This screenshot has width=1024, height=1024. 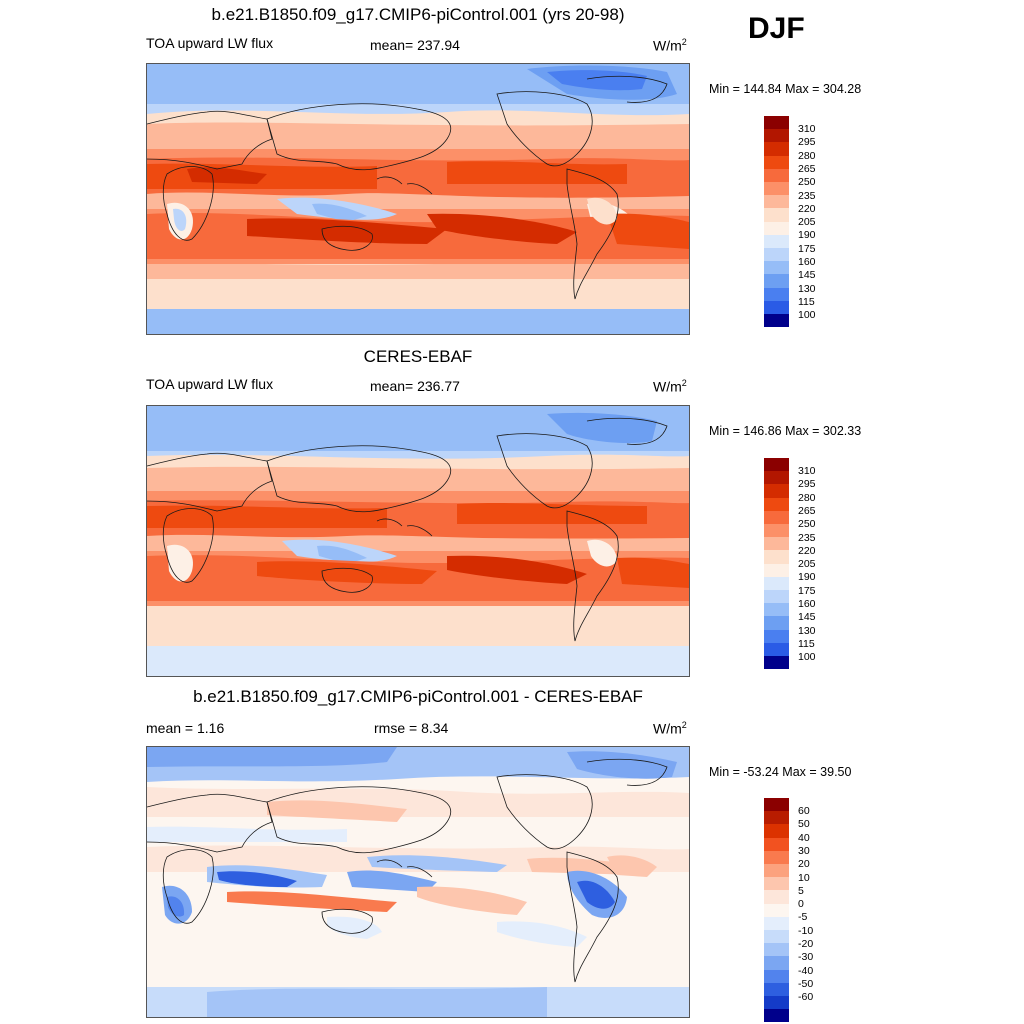 What do you see at coordinates (780, 772) in the screenshot?
I see `panel3-minmax: Min = -53.24 Max = 39.50` at bounding box center [780, 772].